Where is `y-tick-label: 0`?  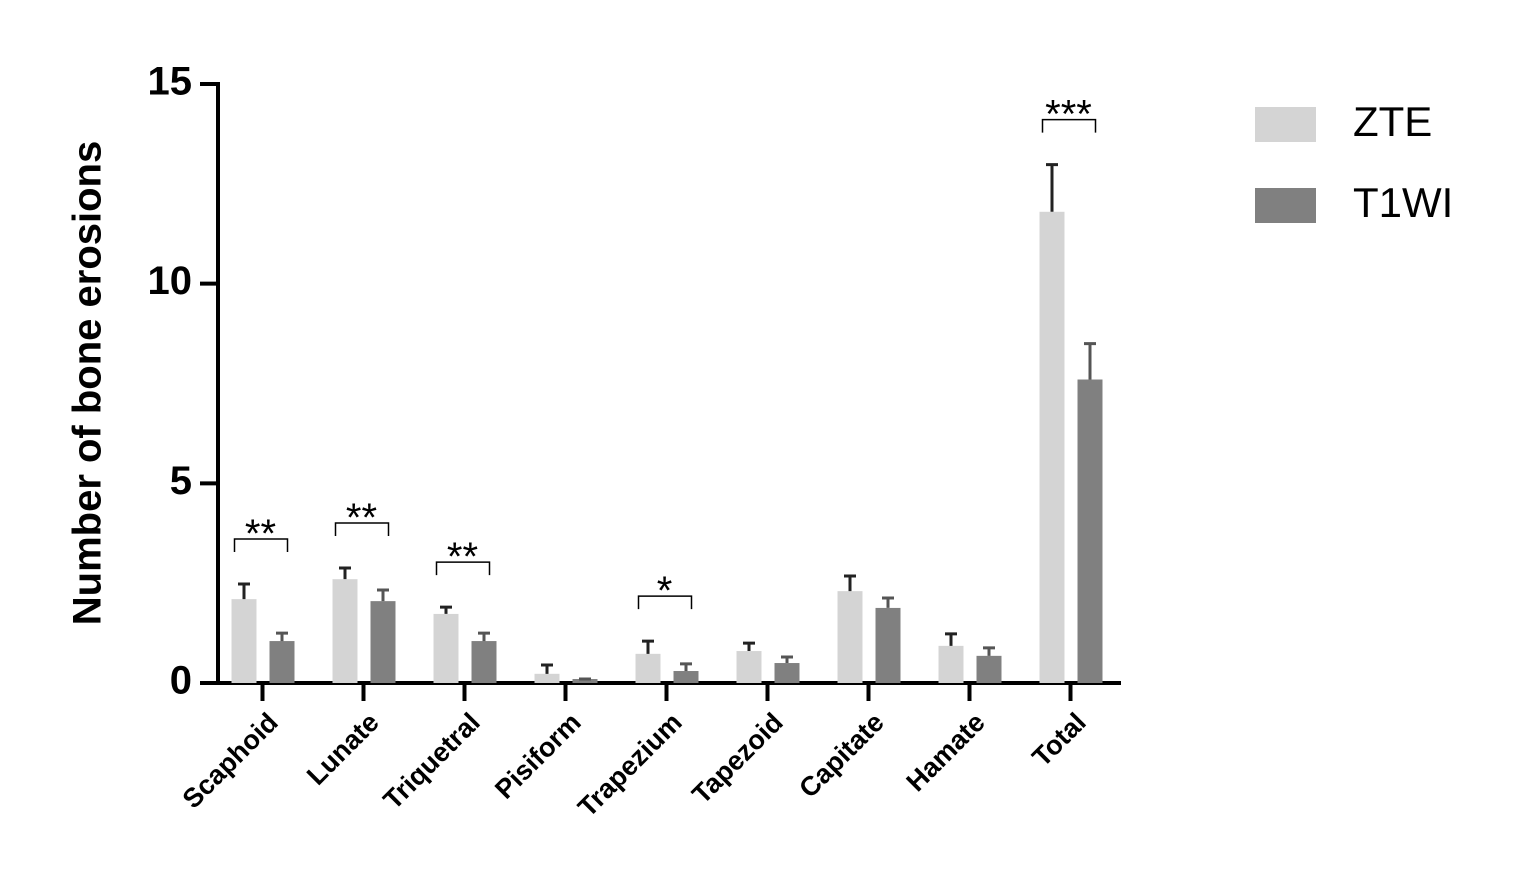
y-tick-label: 0 is located at coordinates (181, 681).